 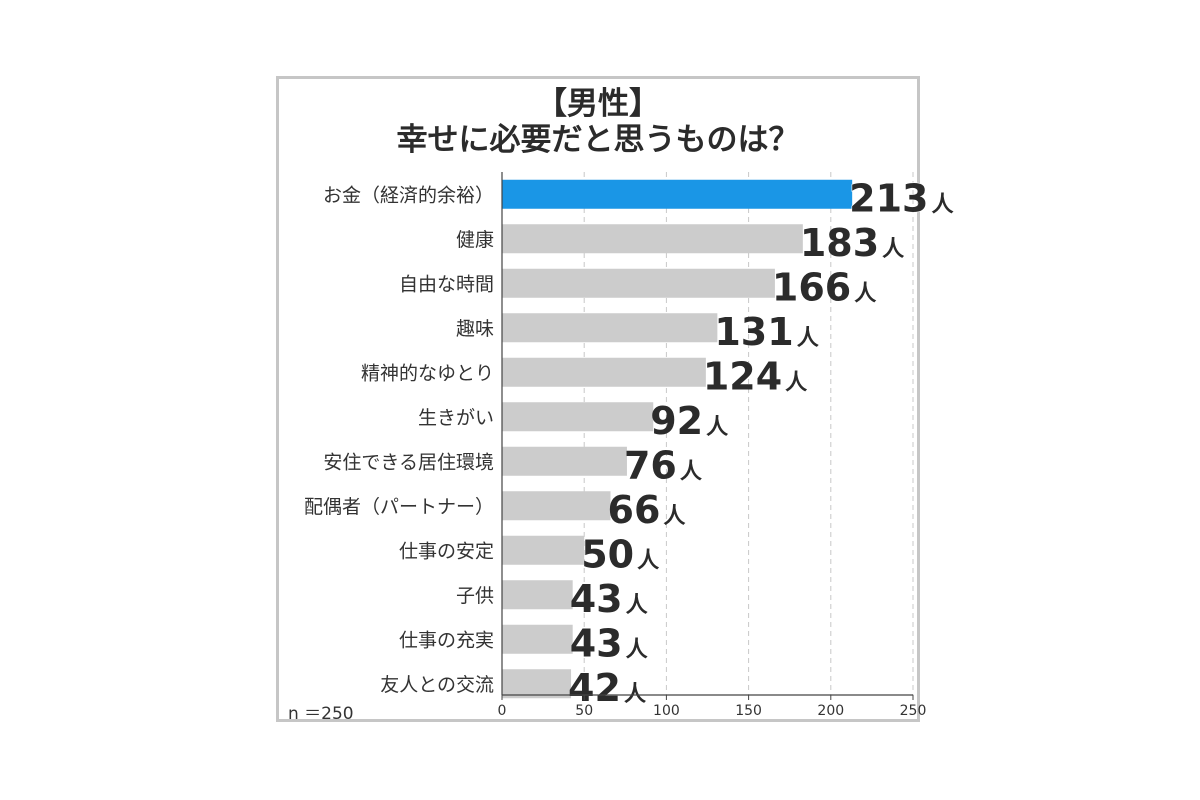 I want to click on sample-size-note: n ＝250, so click(x=321, y=714).